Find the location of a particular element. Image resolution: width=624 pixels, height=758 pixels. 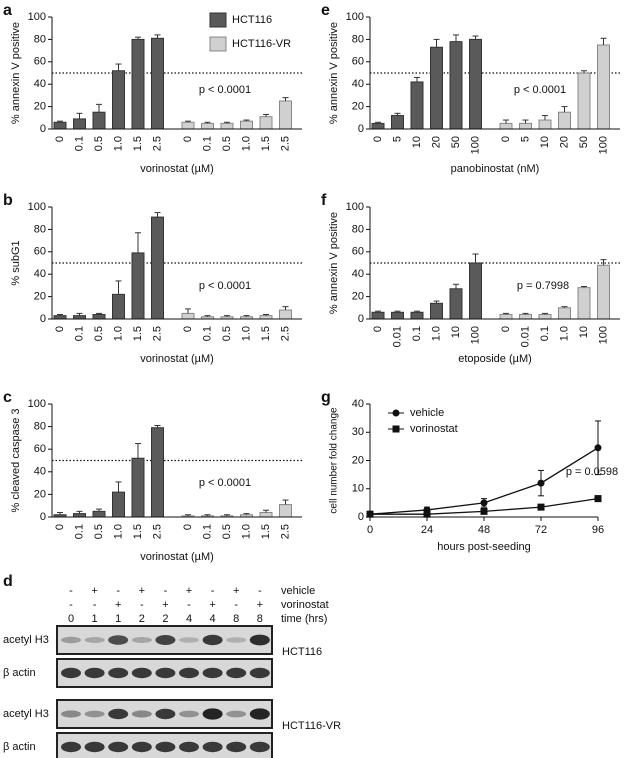

x-tick-label: 20 is located at coordinates (564, 142).